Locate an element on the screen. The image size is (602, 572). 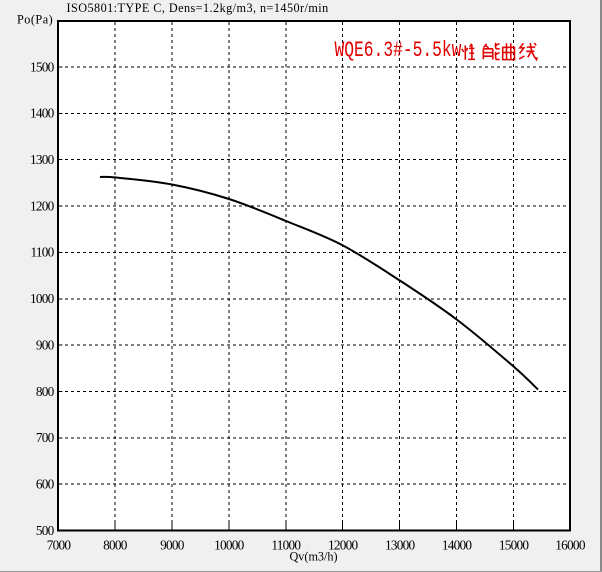
svg-text: 15000 is located at coordinates (514, 545).